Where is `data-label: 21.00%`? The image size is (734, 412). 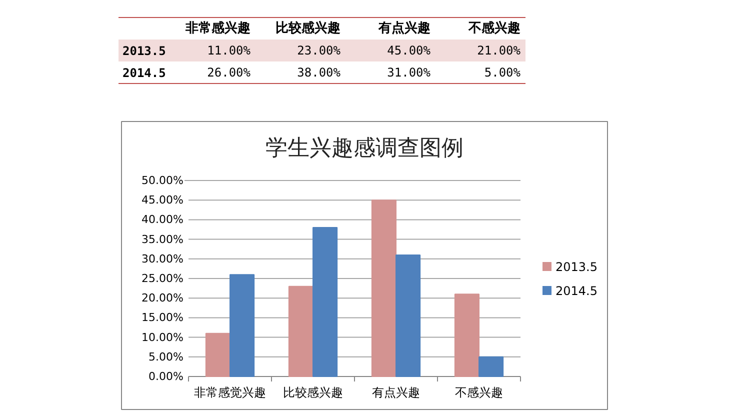 data-label: 21.00% is located at coordinates (499, 51).